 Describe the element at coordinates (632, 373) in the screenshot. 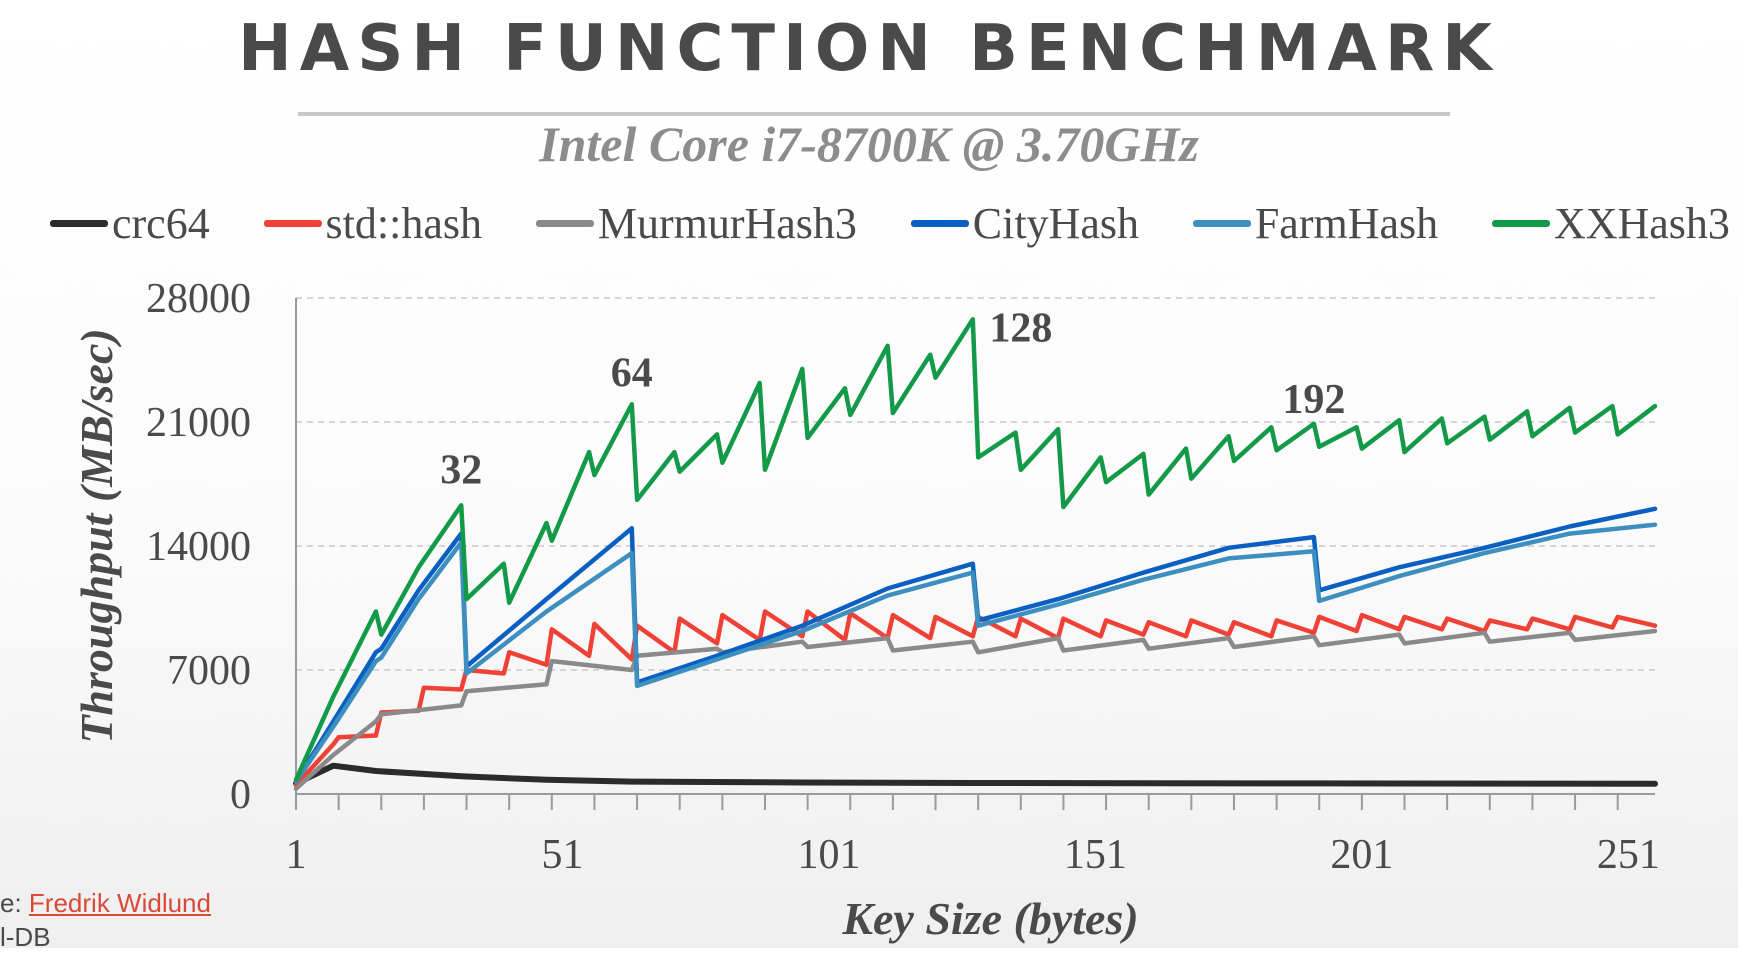

I see `annotation-label: 64` at that location.